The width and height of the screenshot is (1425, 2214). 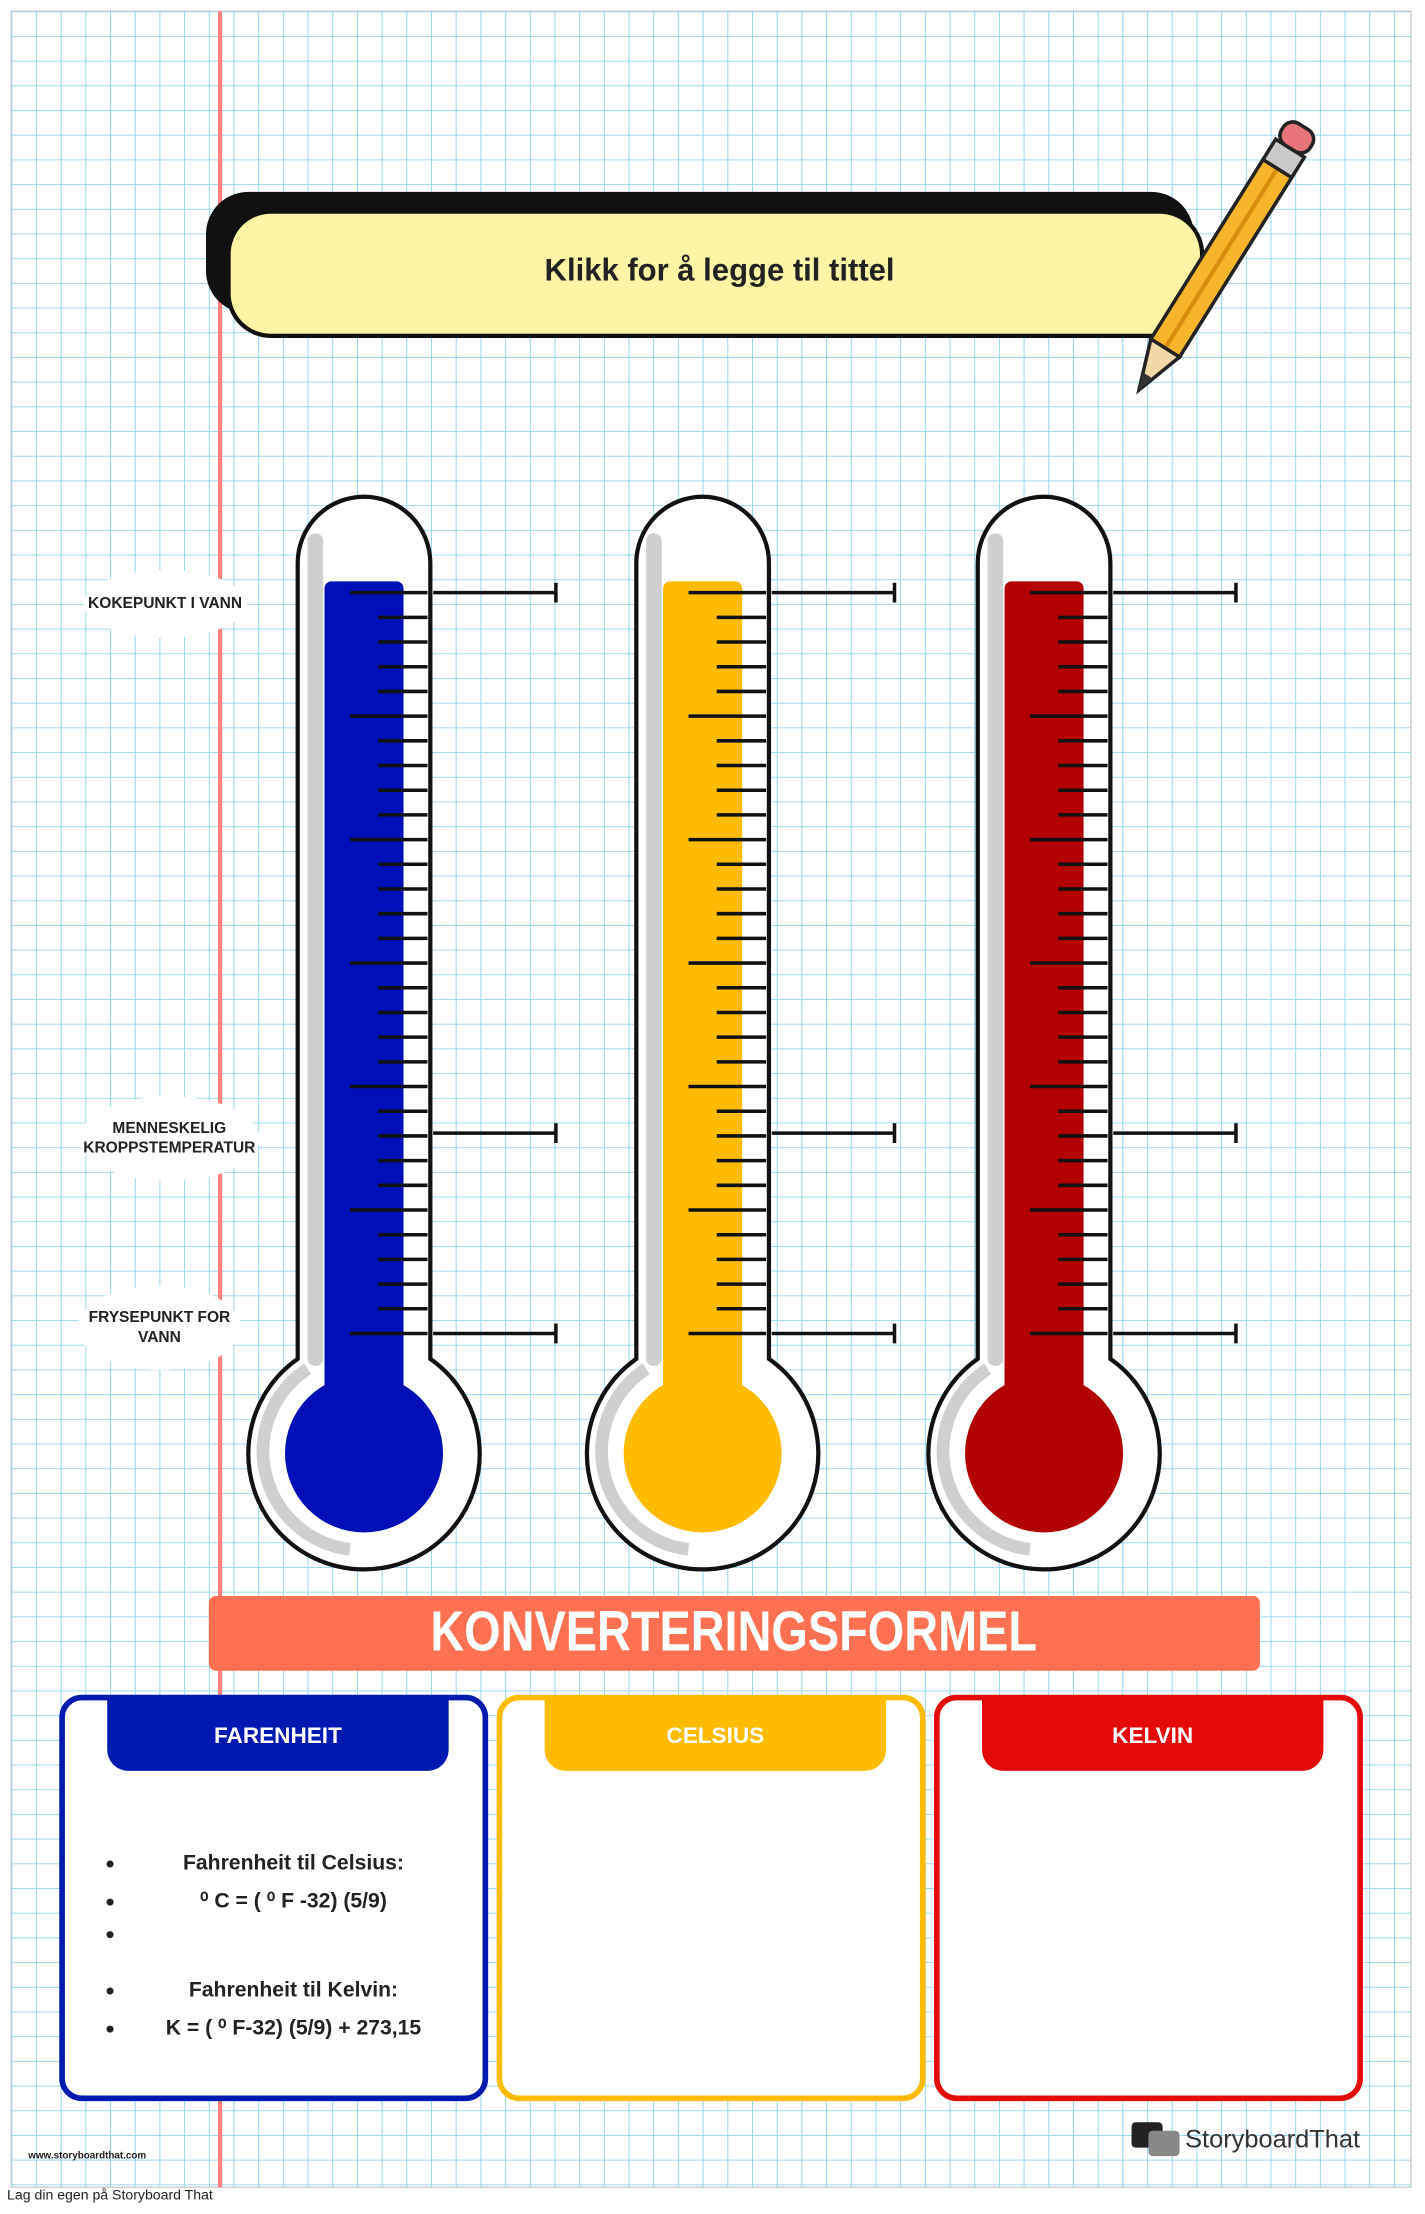 I want to click on label: KROPPSTEMPERATUR, so click(x=169, y=1148).